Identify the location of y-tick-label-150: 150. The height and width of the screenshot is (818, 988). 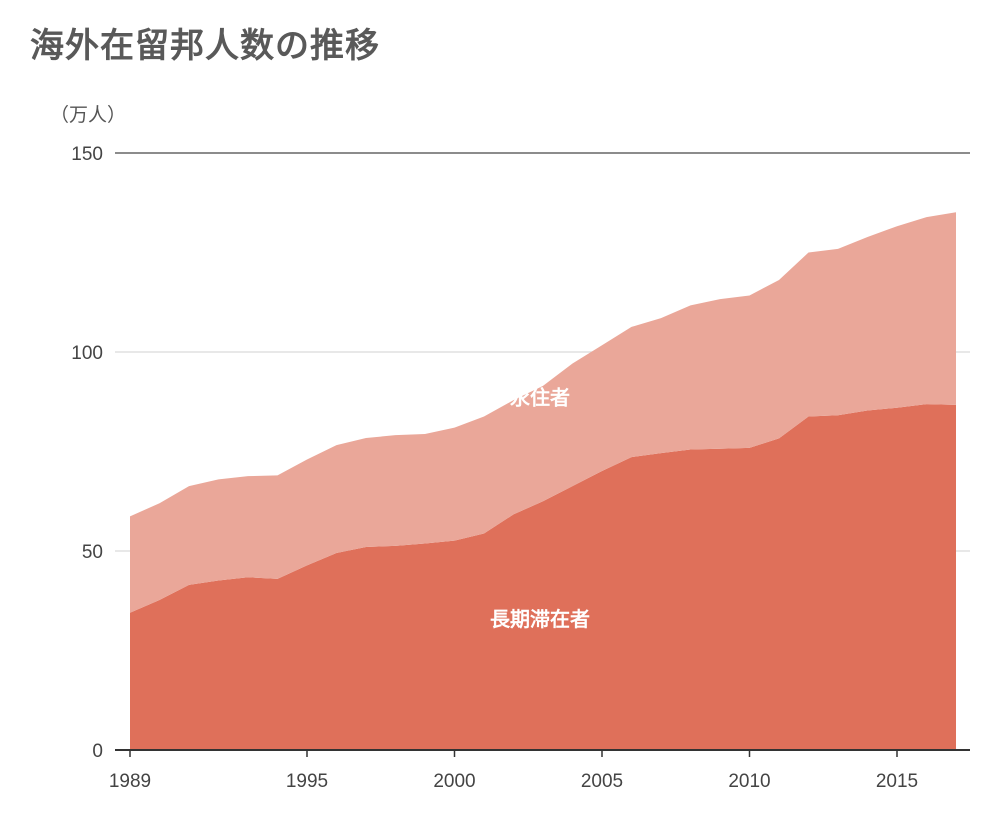
(87, 154).